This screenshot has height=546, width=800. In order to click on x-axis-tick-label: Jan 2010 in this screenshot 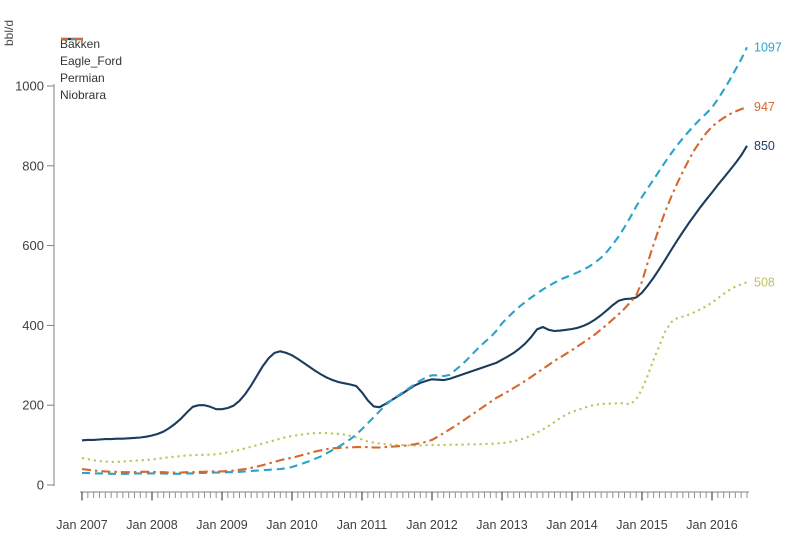, I will do `click(291, 525)`.